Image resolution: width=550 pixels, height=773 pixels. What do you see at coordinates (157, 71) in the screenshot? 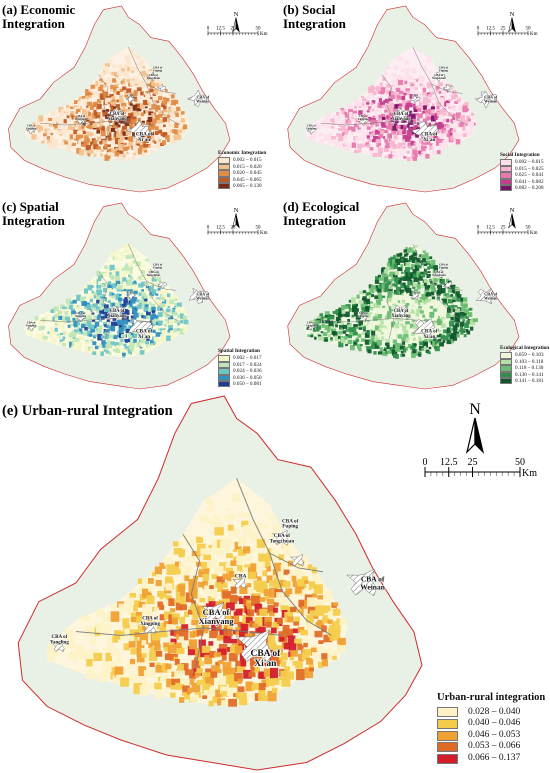
I see `cba-label: Fuping` at bounding box center [157, 71].